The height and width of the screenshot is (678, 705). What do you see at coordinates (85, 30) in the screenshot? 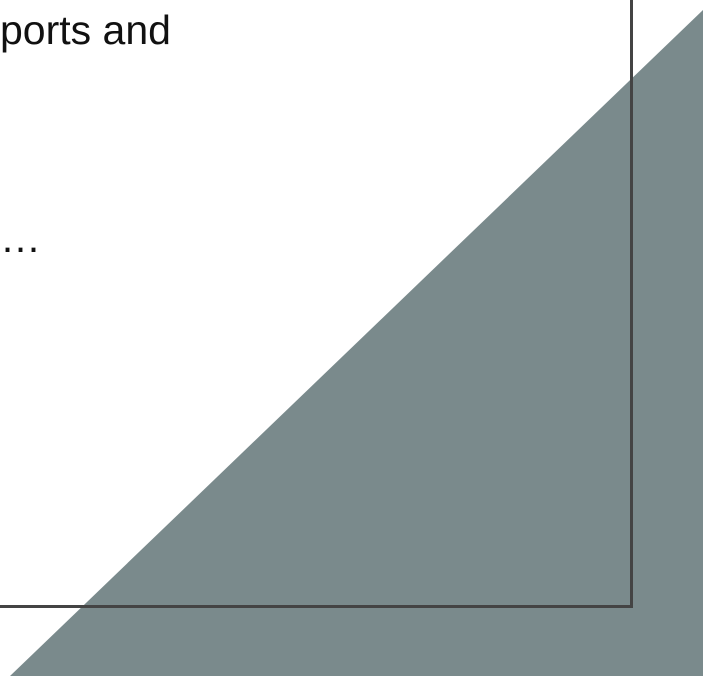
I see `slide-text-line-1: ports and` at bounding box center [85, 30].